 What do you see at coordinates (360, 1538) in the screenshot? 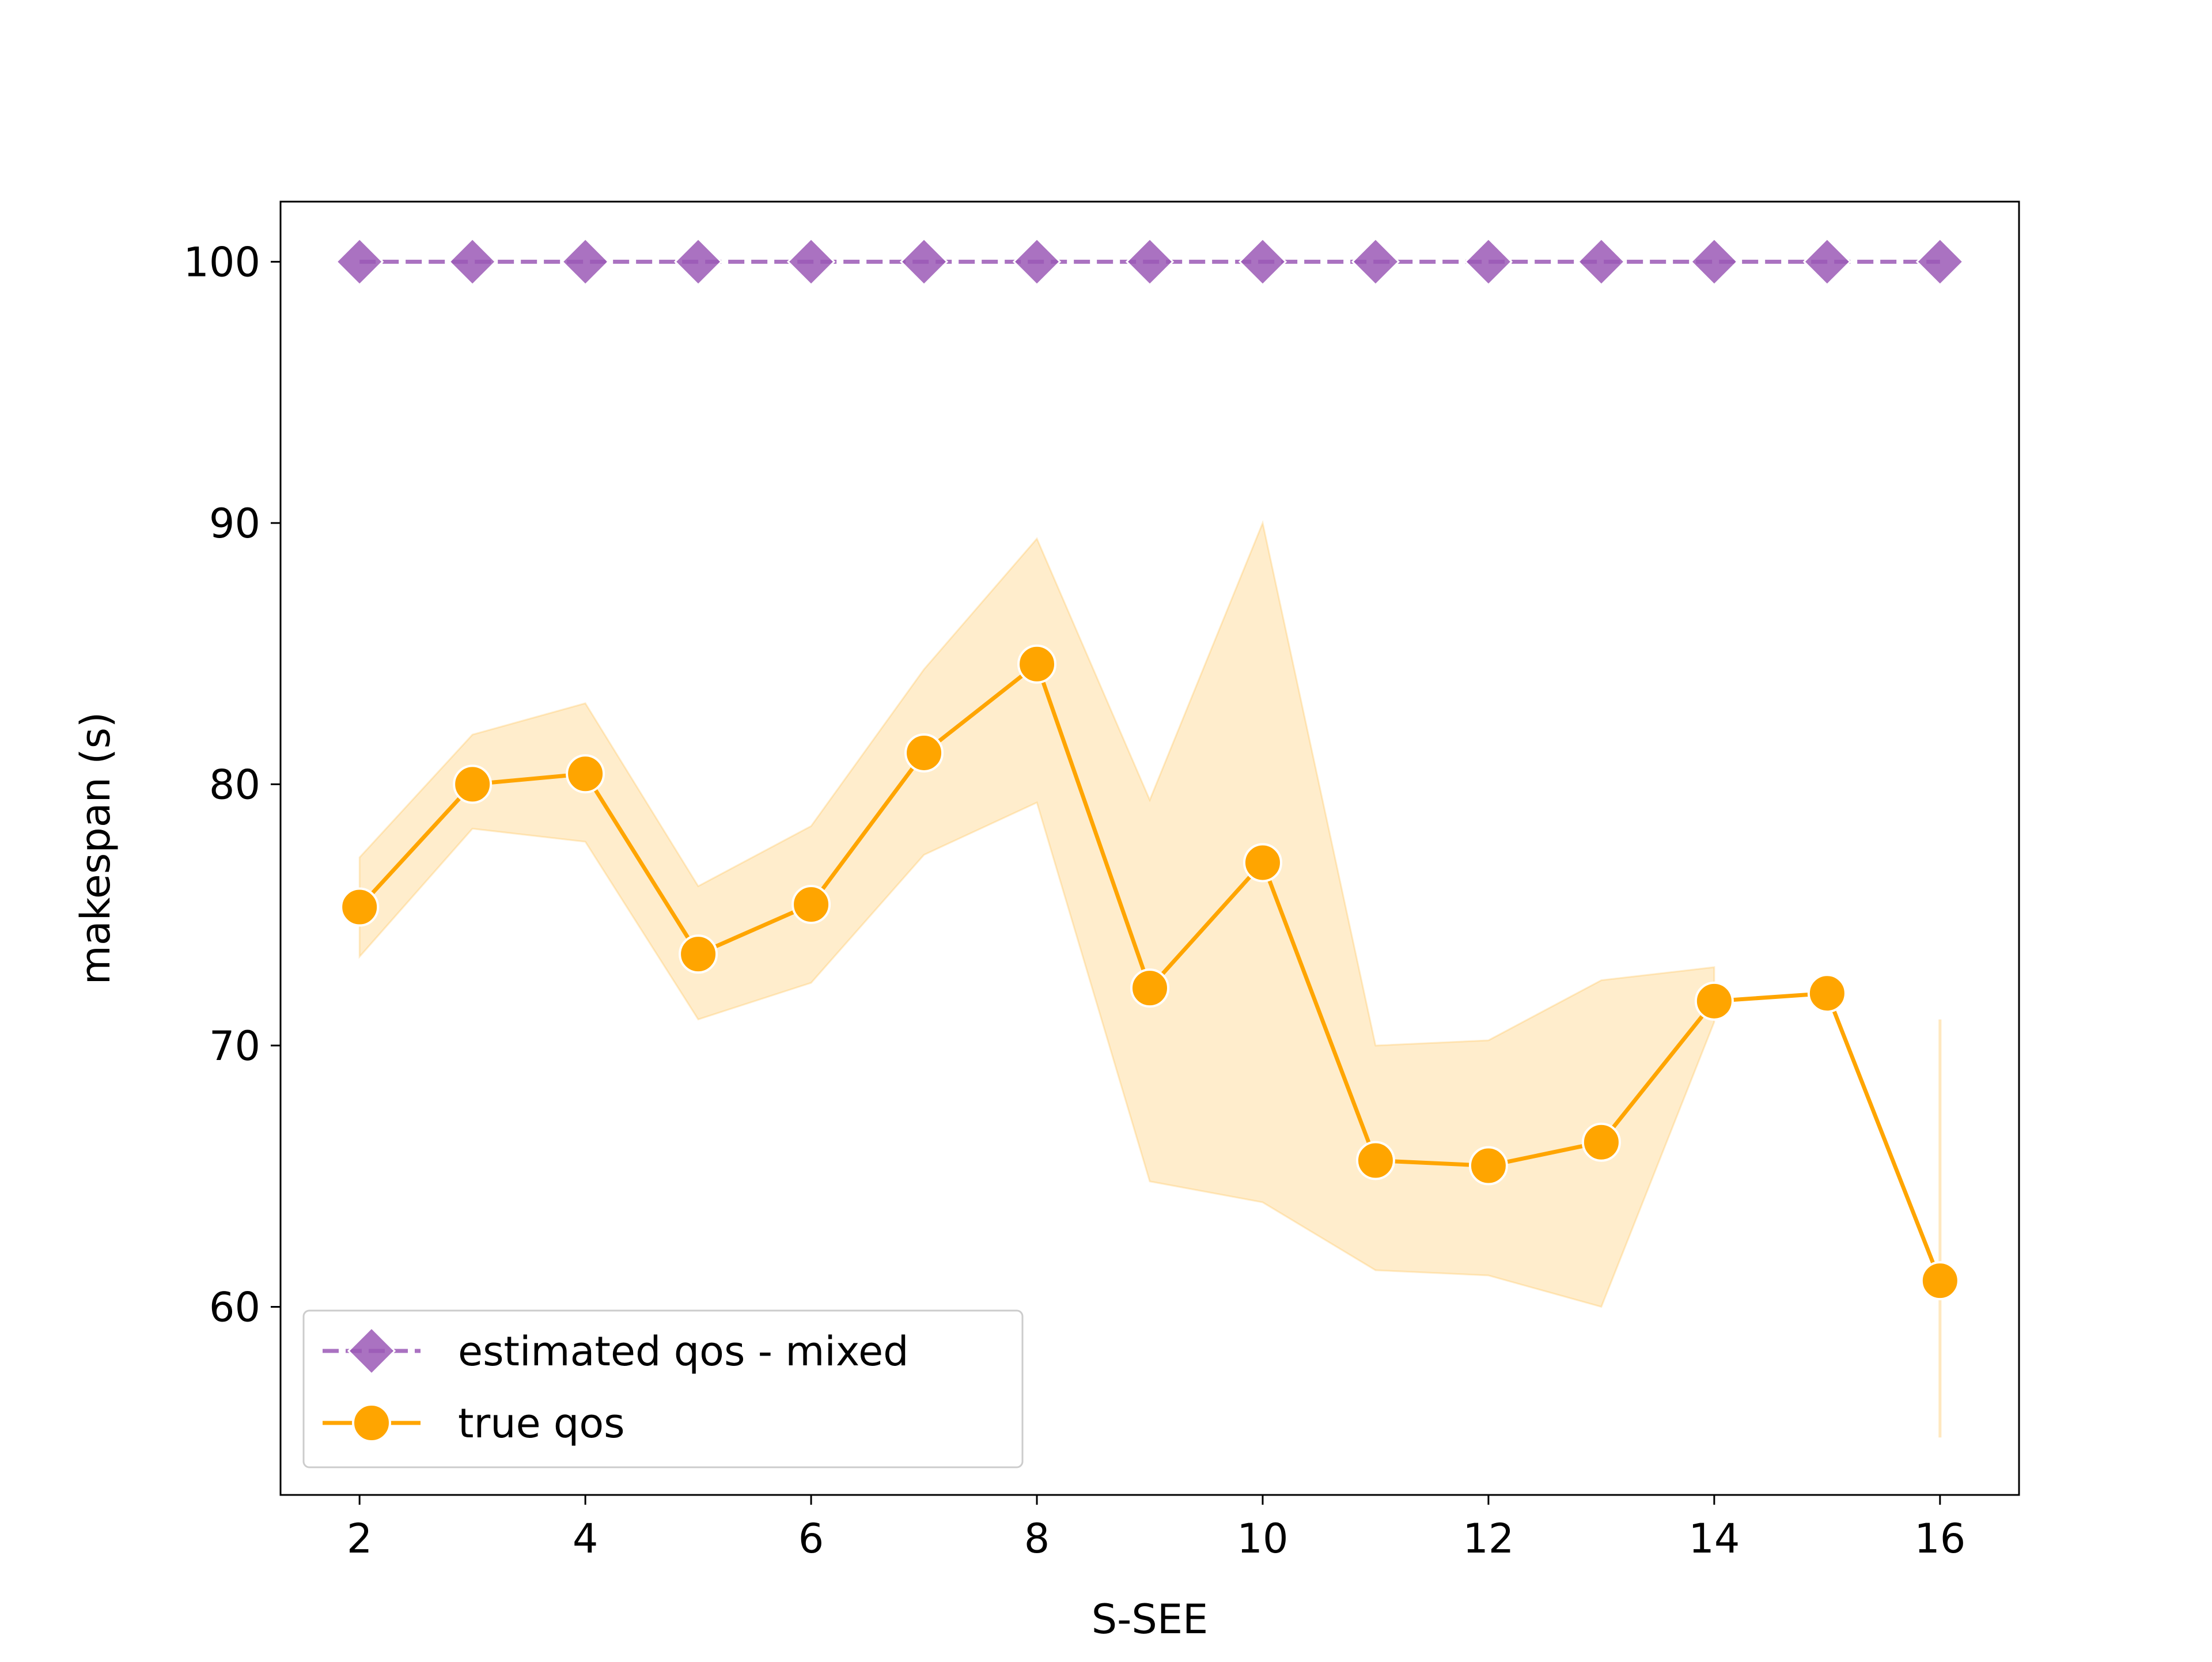
I see `x-tick-label: 2` at bounding box center [360, 1538].